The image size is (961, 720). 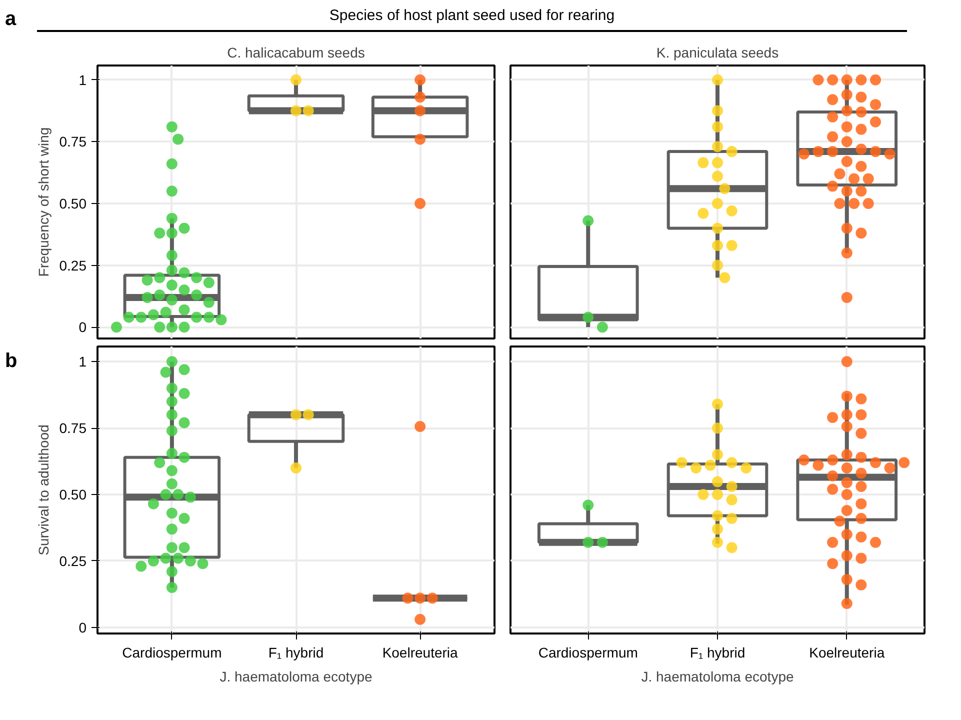 I want to click on chart-title: K. paniculata seeds, so click(x=717, y=52).